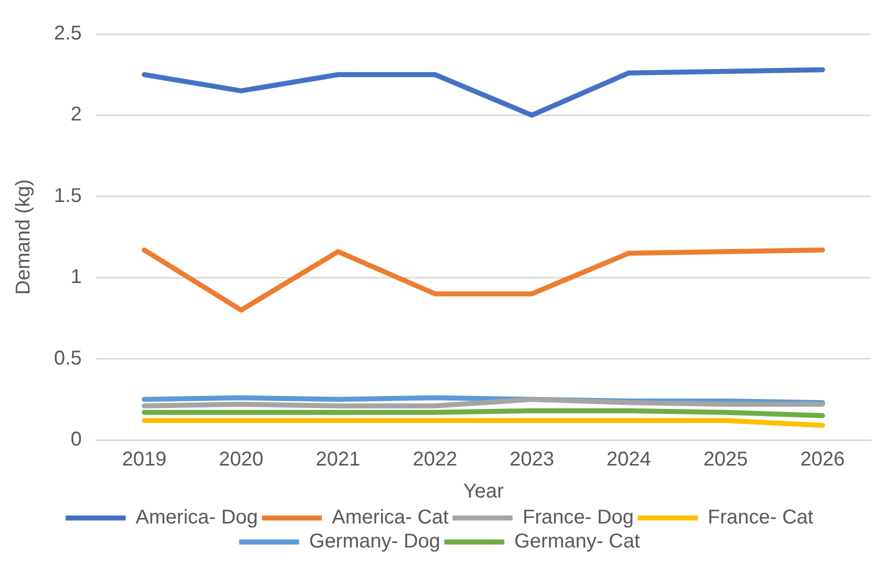 This screenshot has width=891, height=570. What do you see at coordinates (68, 33) in the screenshot?
I see `y-tick-label: 2.5` at bounding box center [68, 33].